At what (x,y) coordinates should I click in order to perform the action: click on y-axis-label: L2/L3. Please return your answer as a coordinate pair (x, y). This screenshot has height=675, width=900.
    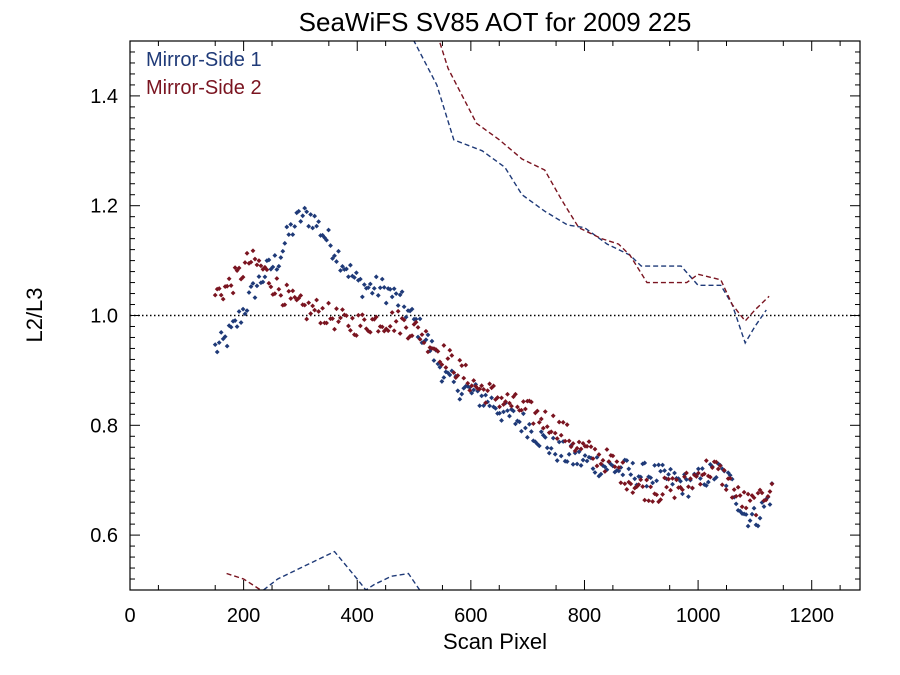
    Looking at the image, I should click on (34, 314).